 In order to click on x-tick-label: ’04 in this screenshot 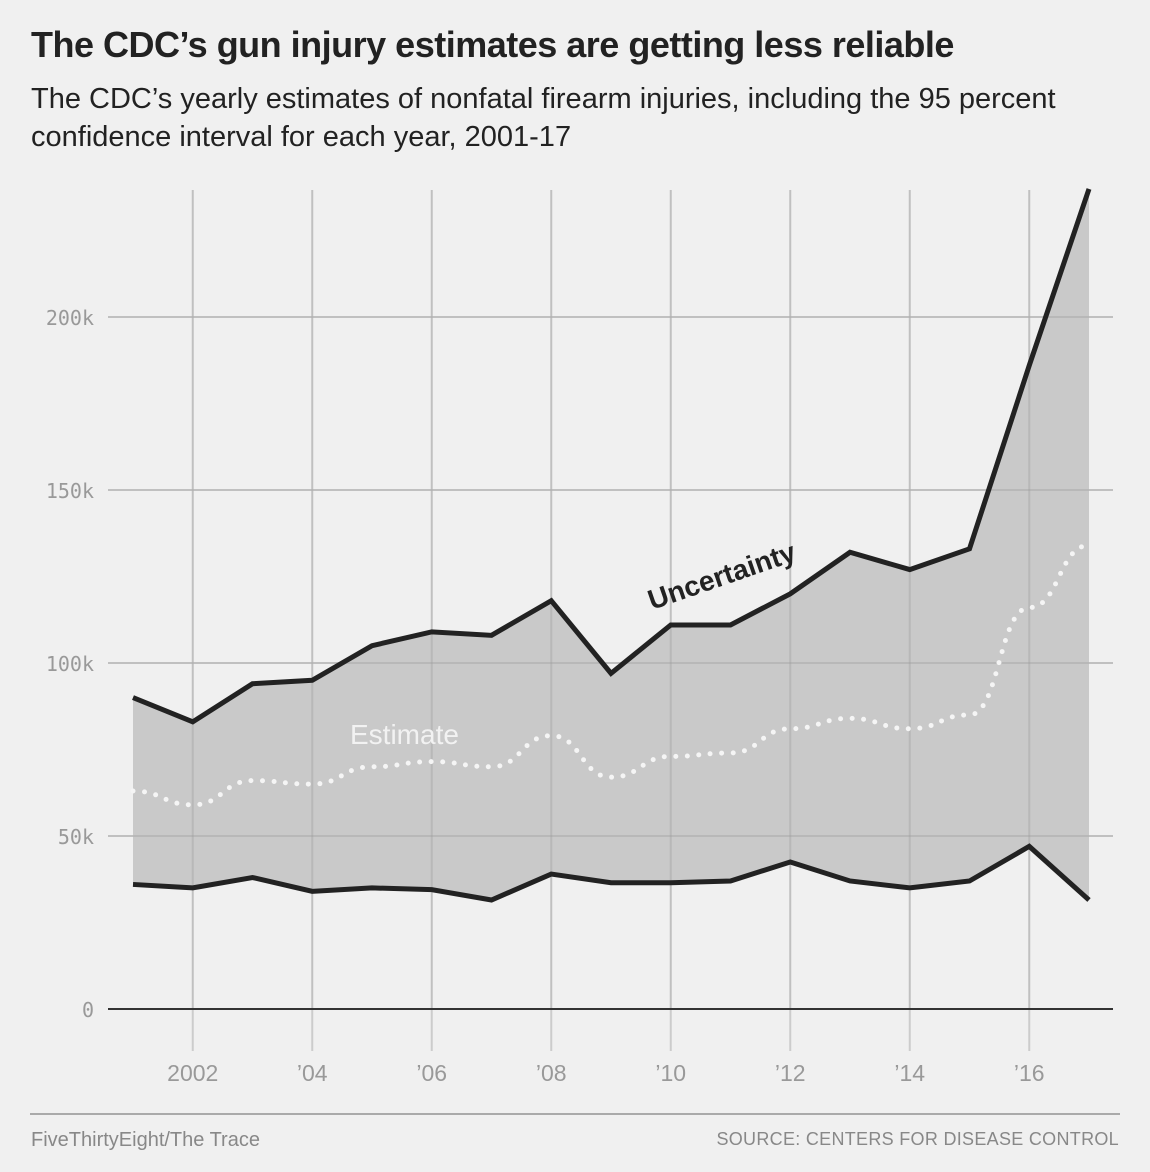, I will do `click(312, 1073)`.